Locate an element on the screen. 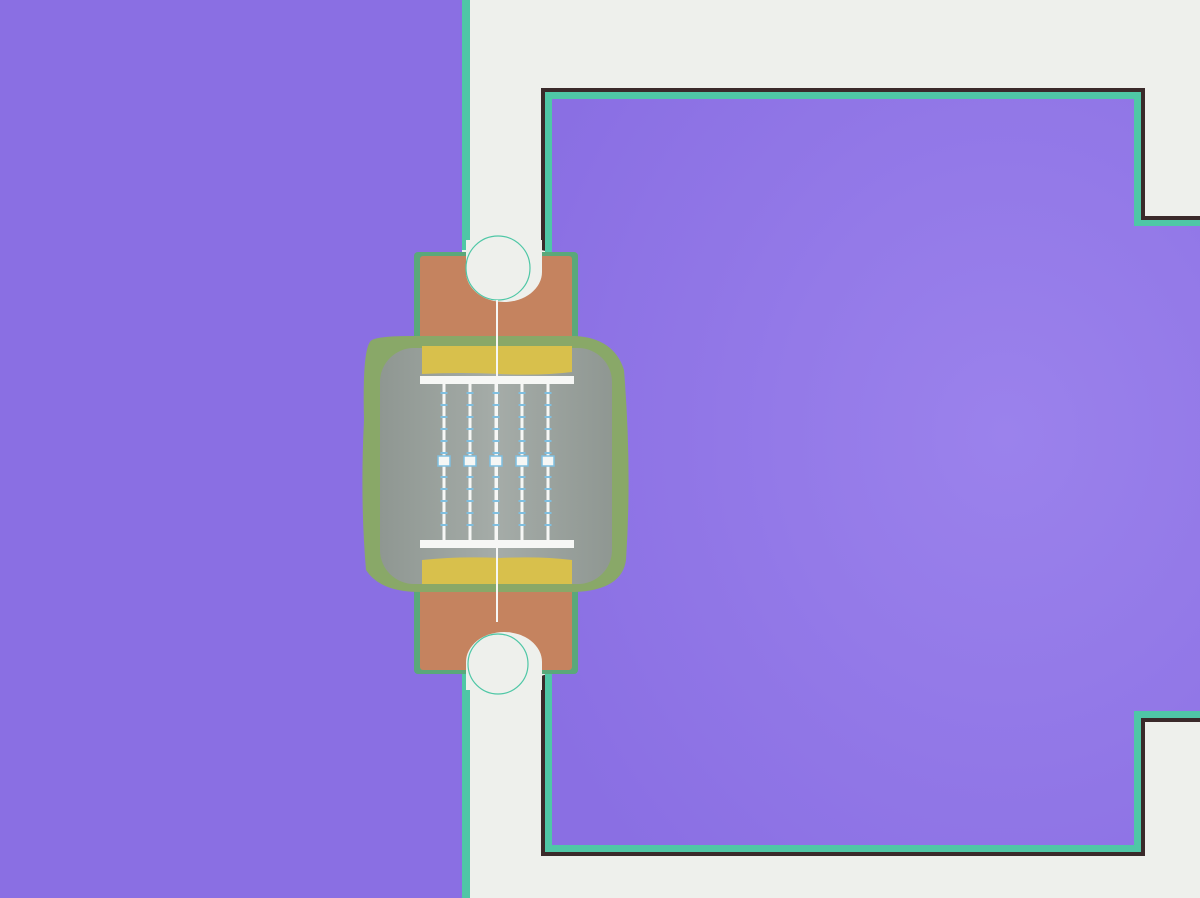 The height and width of the screenshot is (898, 1200). metal-tab-top-right is located at coordinates (1174, 105).